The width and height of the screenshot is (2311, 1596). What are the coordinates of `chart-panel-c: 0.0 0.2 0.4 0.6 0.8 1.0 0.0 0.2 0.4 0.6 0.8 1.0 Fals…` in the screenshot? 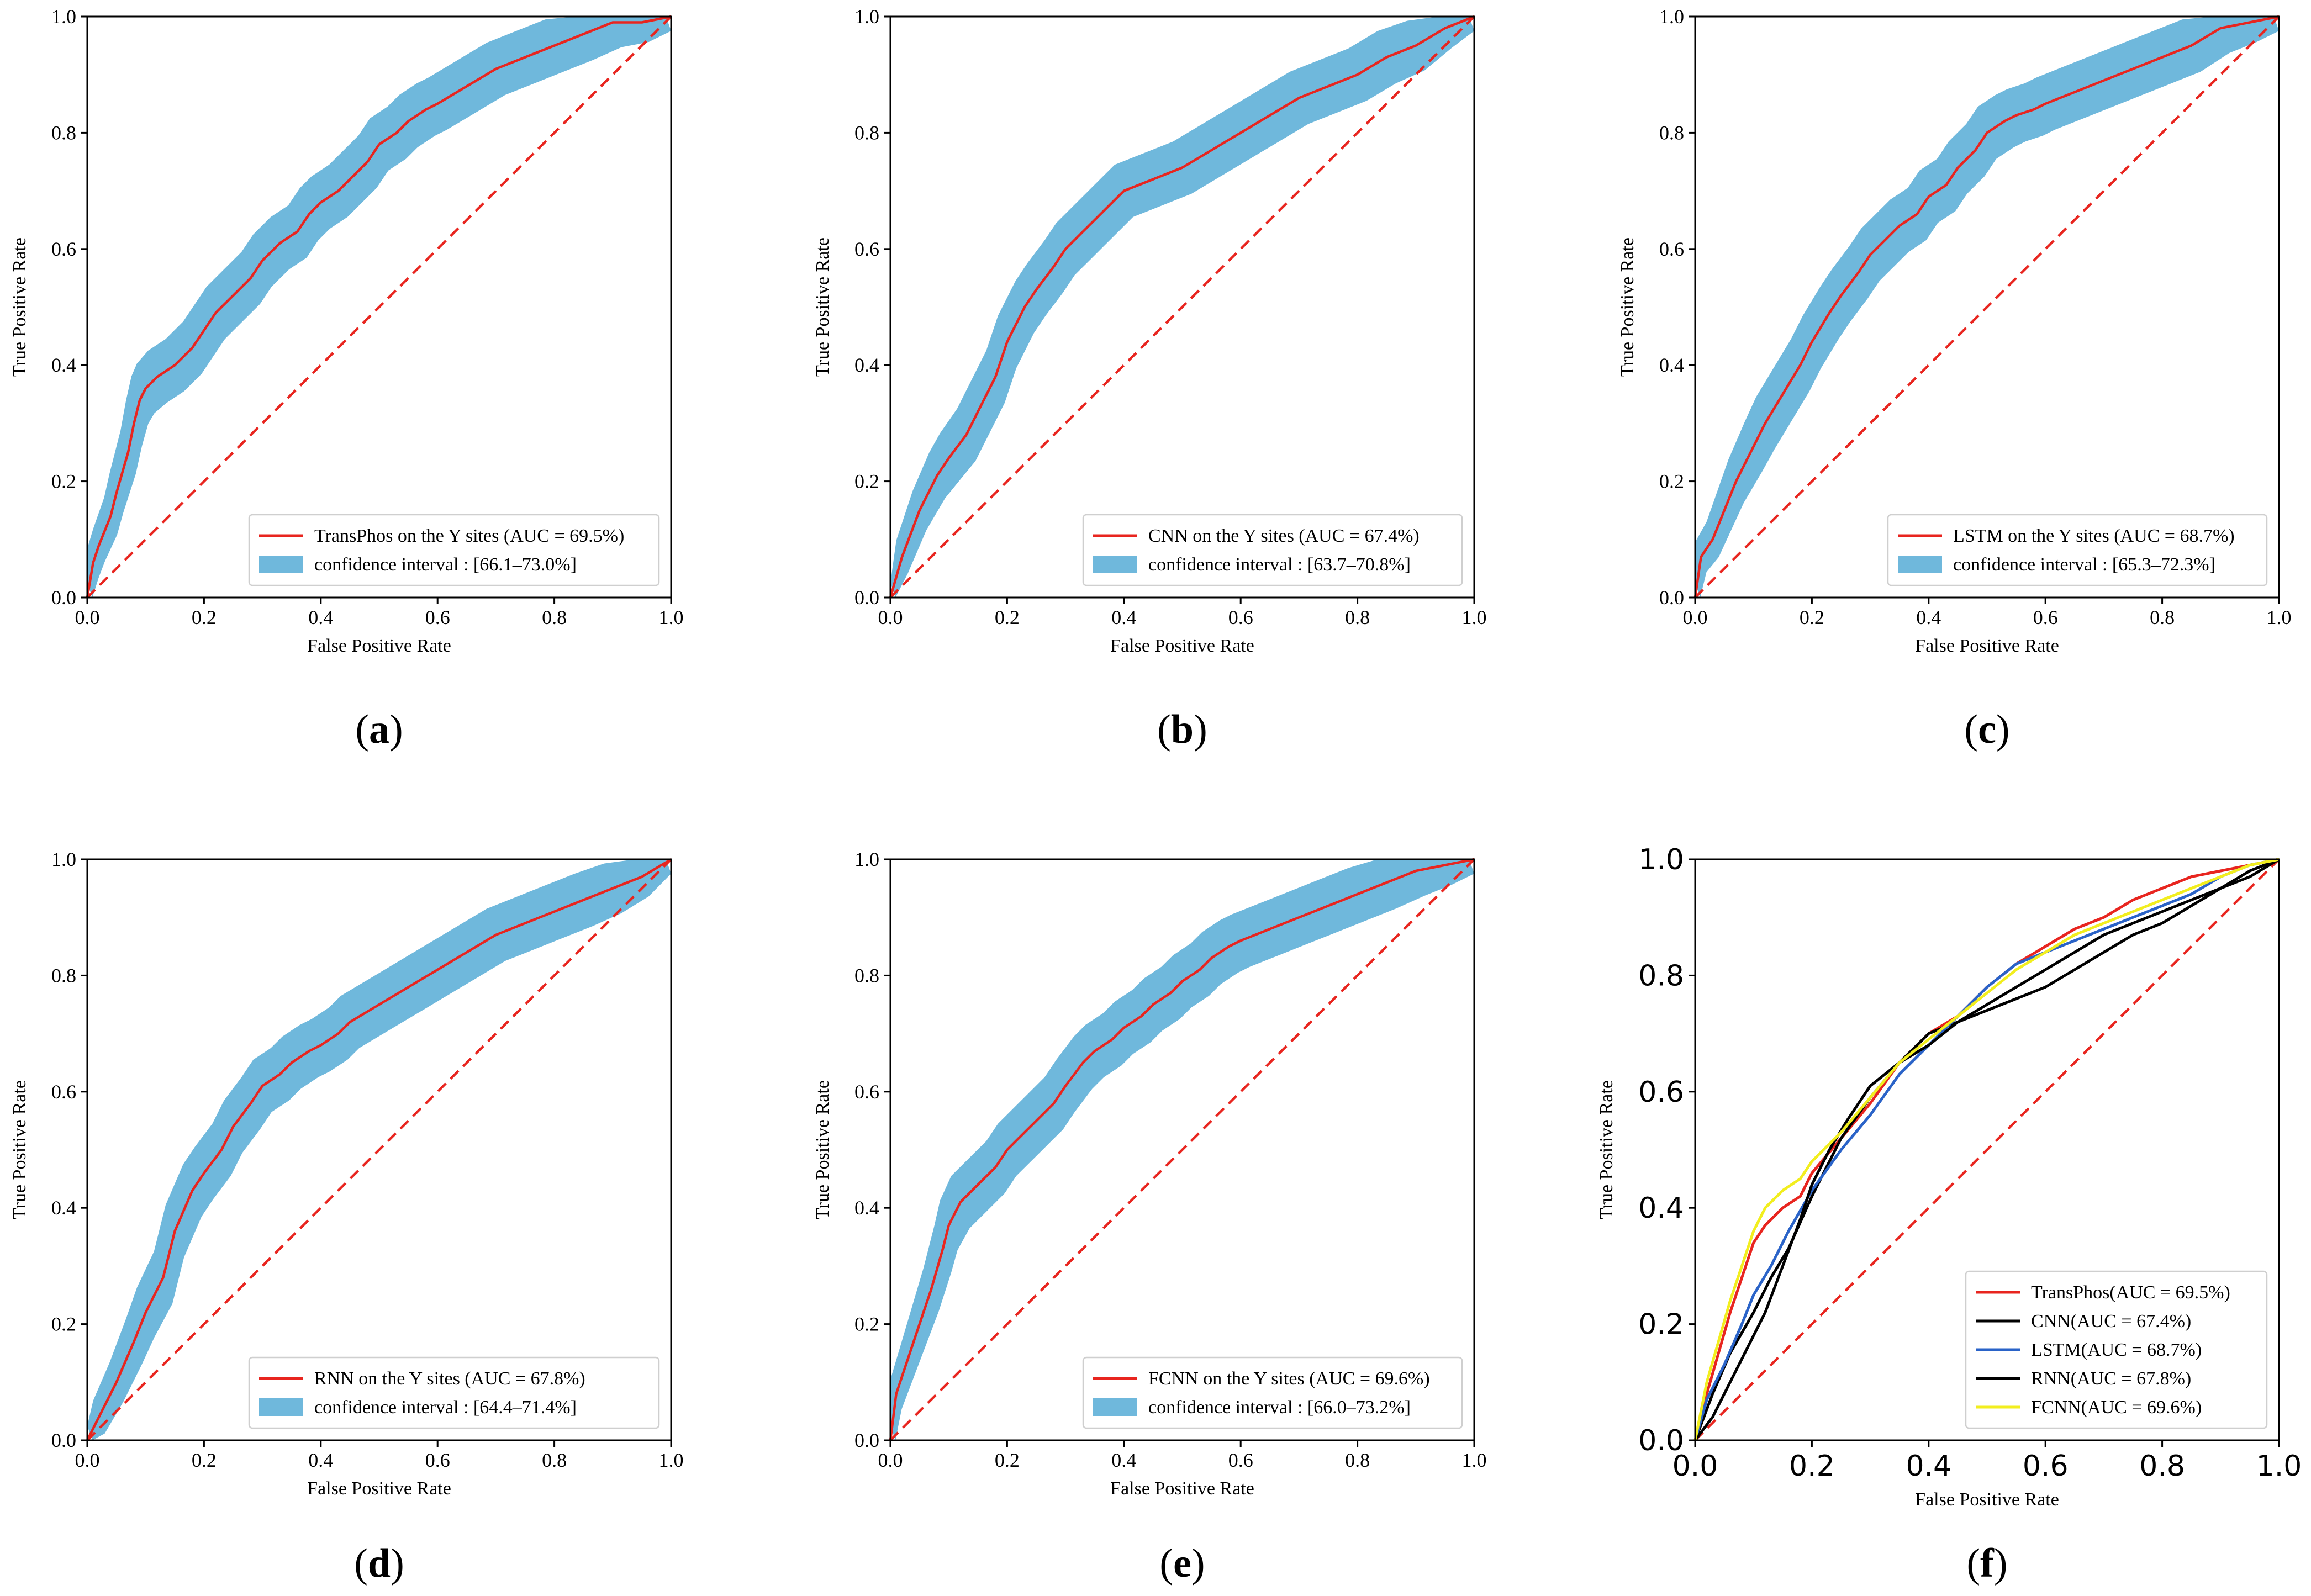 It's located at (1954, 379).